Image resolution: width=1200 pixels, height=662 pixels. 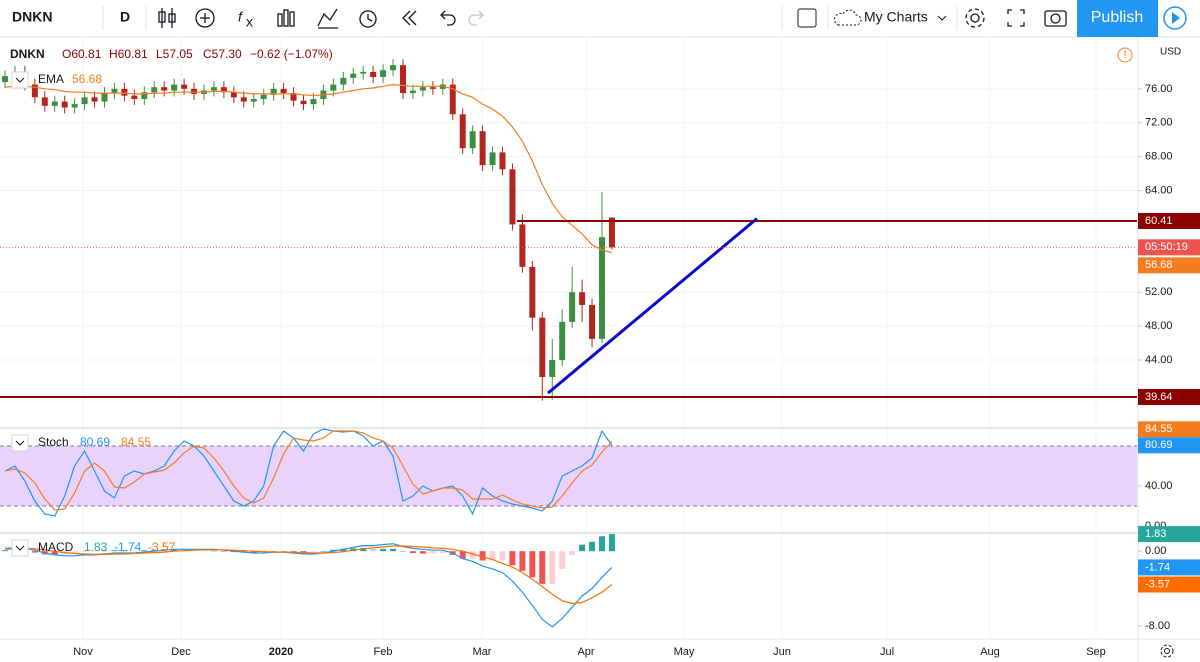 What do you see at coordinates (87, 79) in the screenshot?
I see `legend-value: 56.68` at bounding box center [87, 79].